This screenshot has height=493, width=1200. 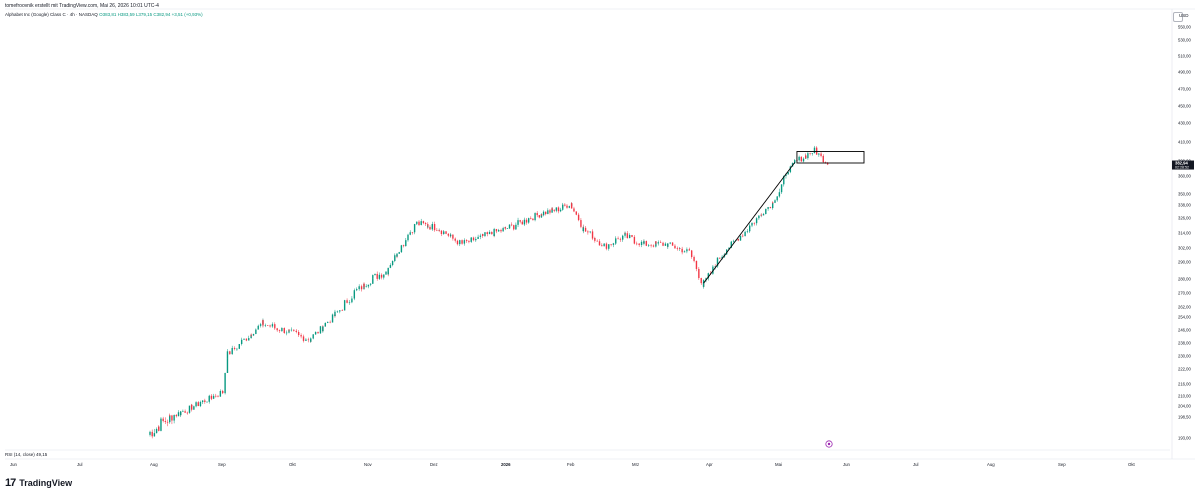 I want to click on y-tick-label: 254,00, so click(x=1184, y=317).